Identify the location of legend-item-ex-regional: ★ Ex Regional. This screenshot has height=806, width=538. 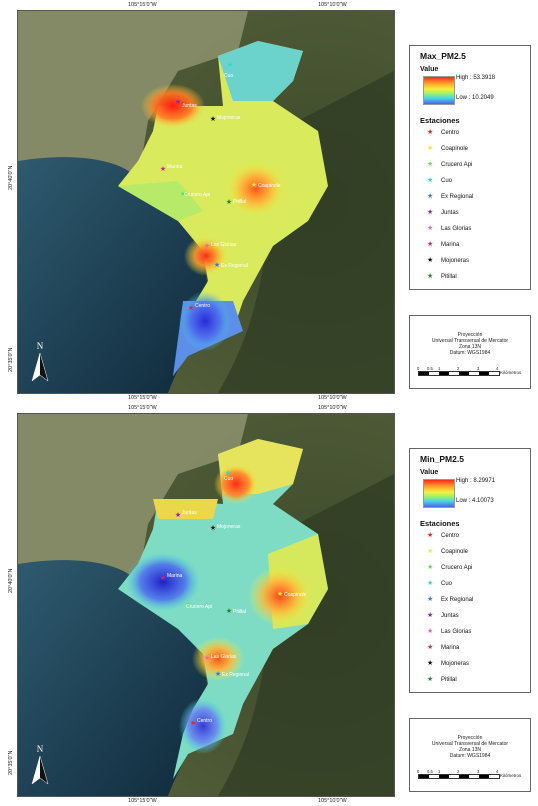
(450, 599).